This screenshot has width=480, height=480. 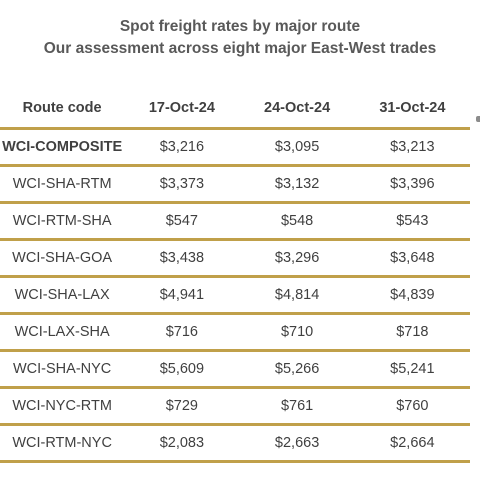 What do you see at coordinates (62, 368) in the screenshot?
I see `route-code-cell: WCI-SHA-NYC` at bounding box center [62, 368].